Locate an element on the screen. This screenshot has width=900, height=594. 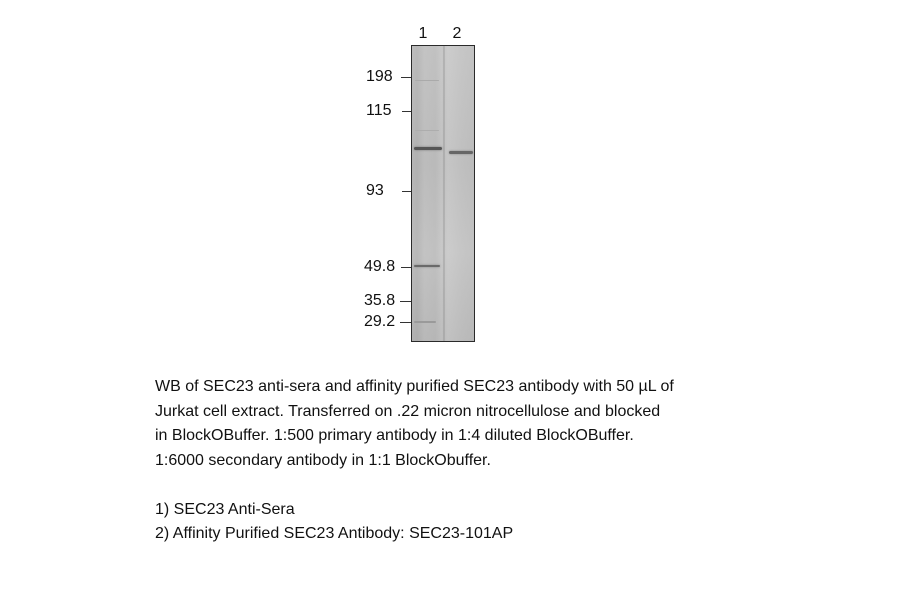
blot-membrane-image is located at coordinates (443, 193).